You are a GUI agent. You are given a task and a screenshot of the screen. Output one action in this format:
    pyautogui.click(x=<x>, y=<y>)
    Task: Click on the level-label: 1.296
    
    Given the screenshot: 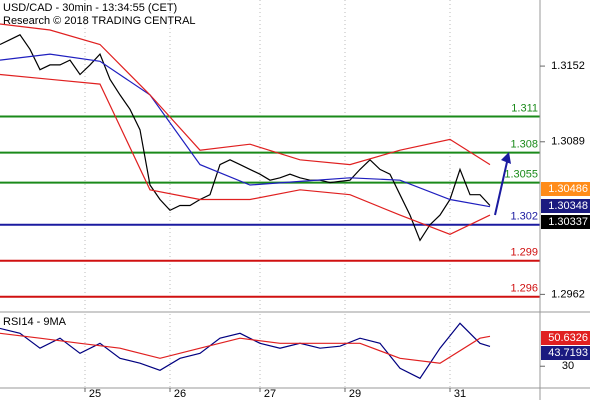 What is the action you would take?
    pyautogui.click(x=524, y=289)
    